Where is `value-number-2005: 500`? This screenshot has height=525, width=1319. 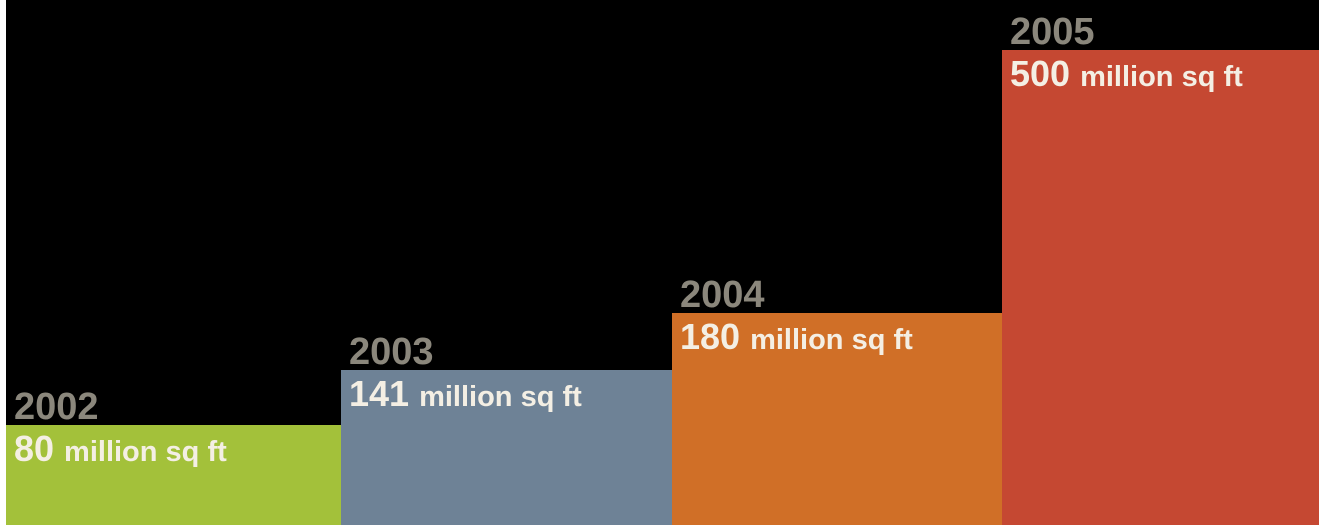
value-number-2005: 500 is located at coordinates (1040, 73).